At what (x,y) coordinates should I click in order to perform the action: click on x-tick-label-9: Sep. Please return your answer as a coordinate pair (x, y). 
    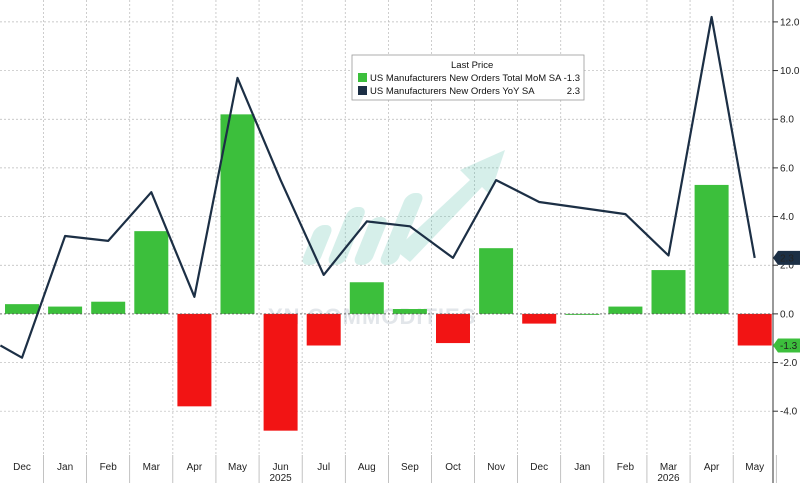
    Looking at the image, I should click on (410, 467).